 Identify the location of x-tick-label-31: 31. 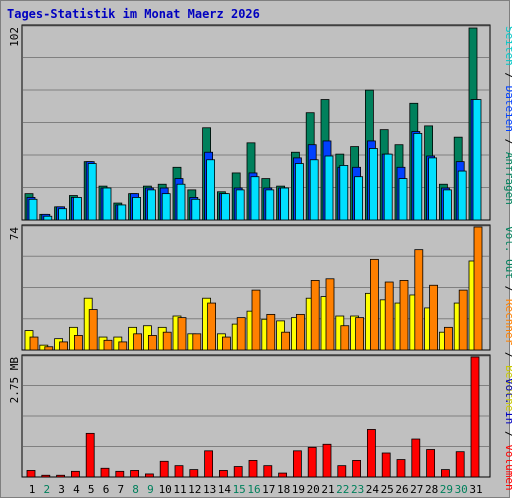
(475, 489).